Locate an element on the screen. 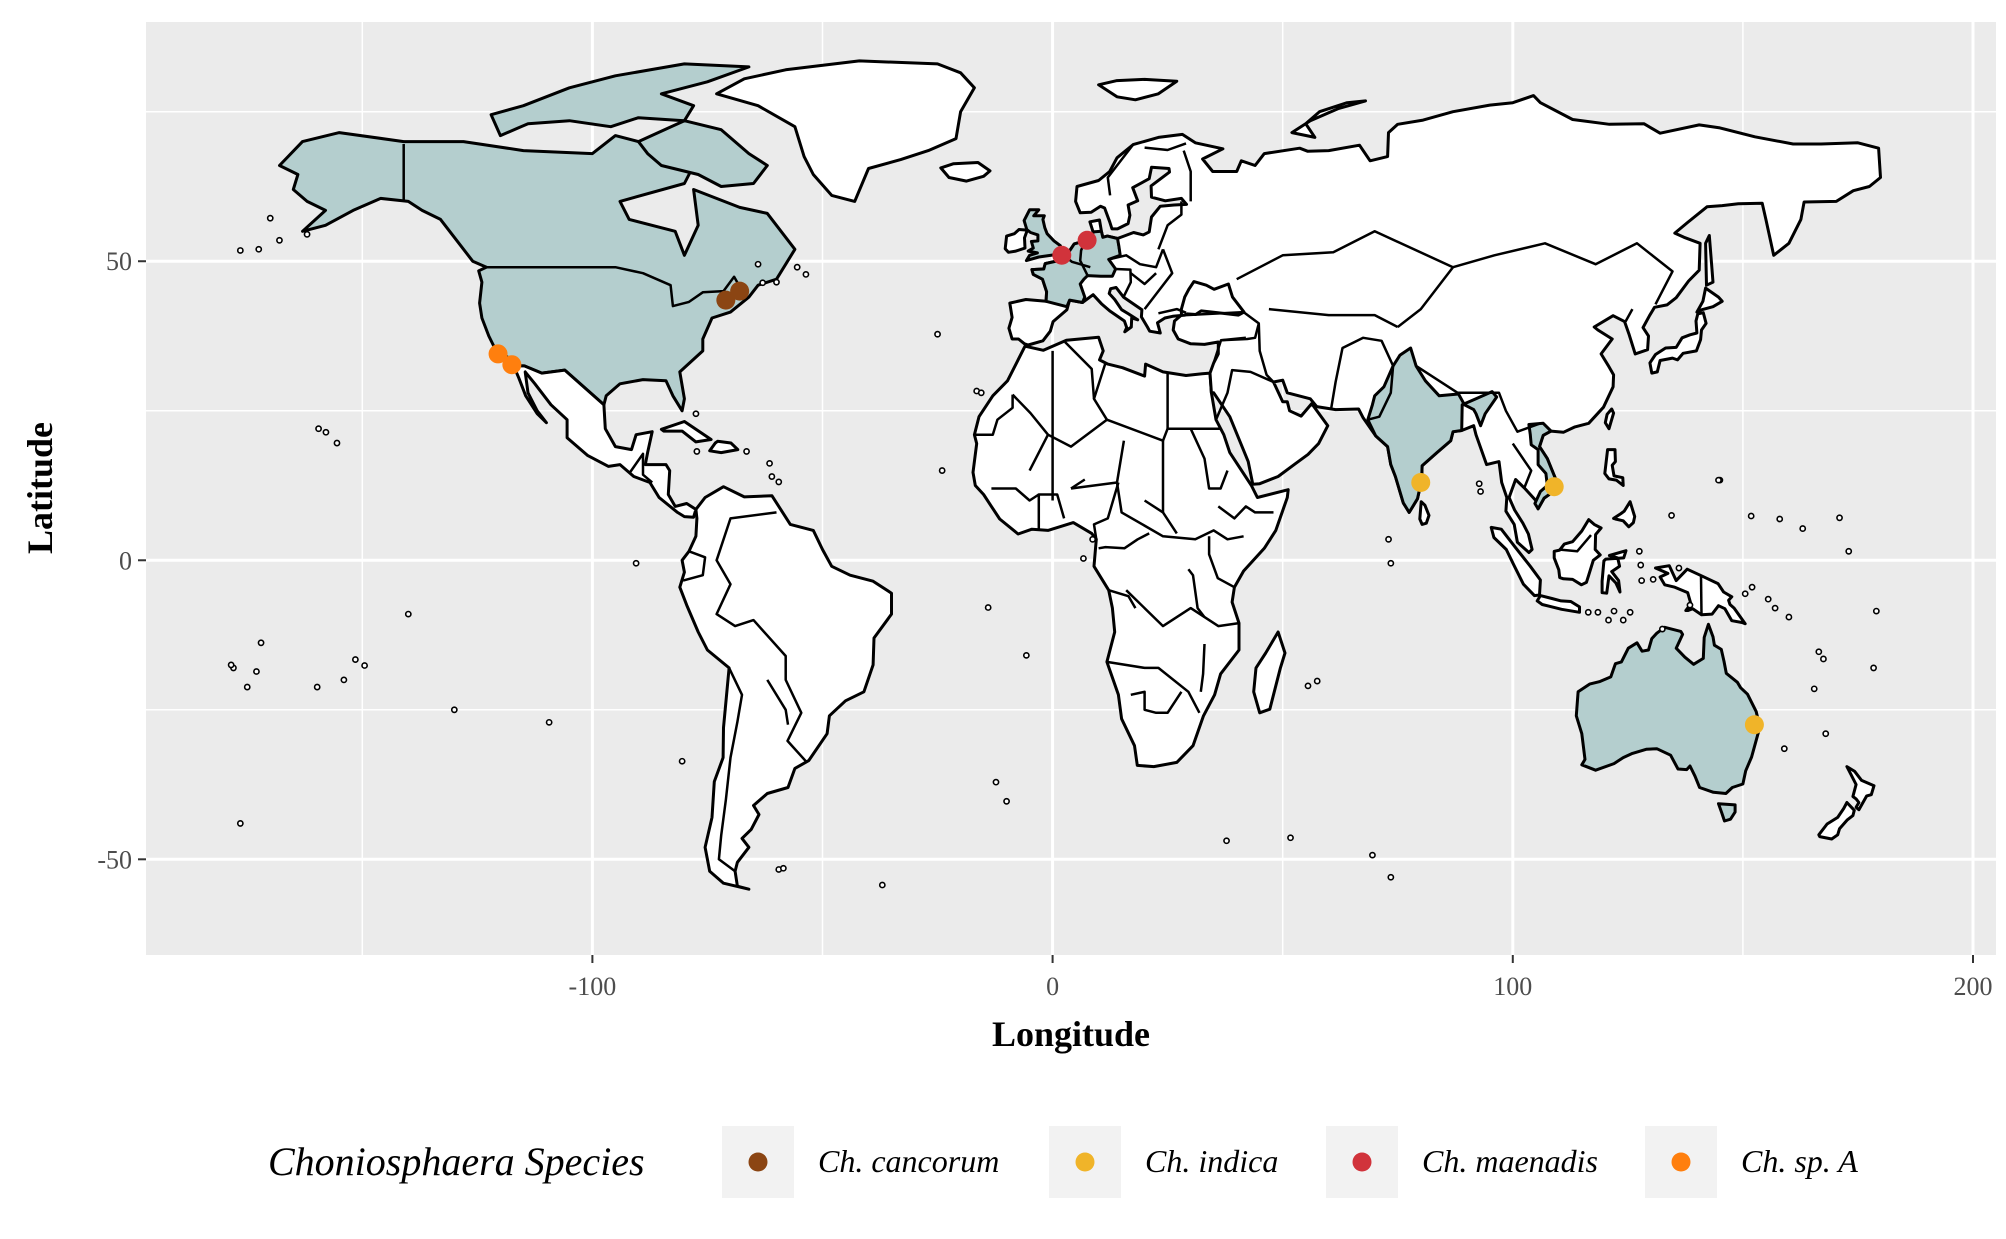  y-axis-title: Latitude is located at coordinates (40, 488).